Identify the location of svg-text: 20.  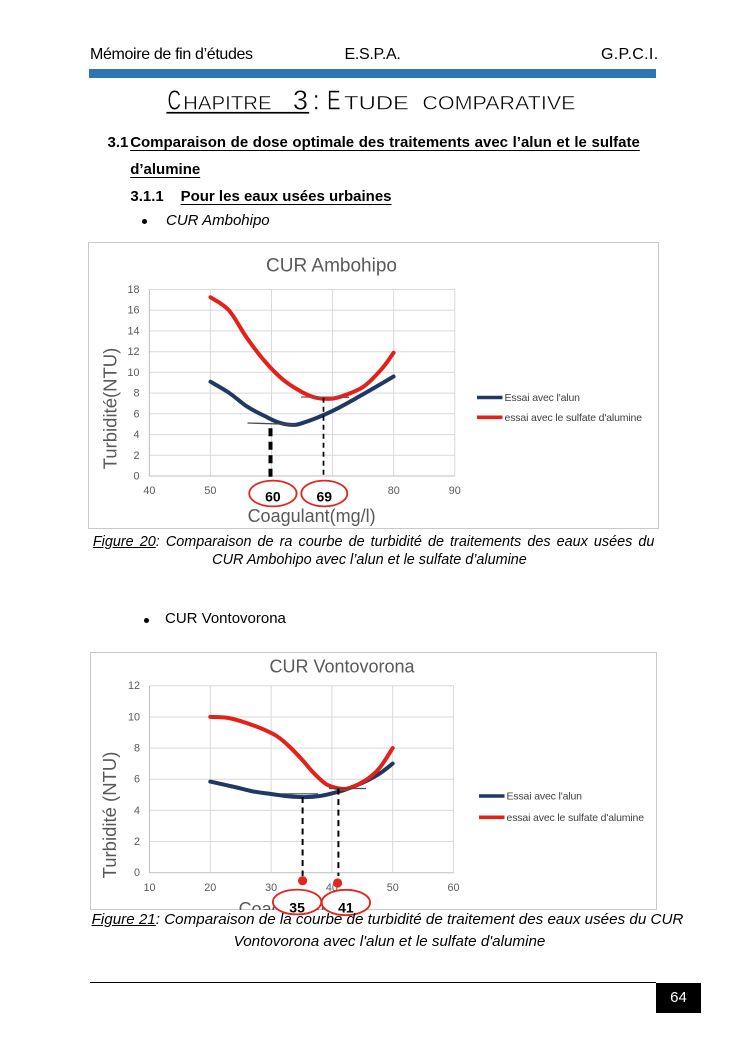
(210, 888).